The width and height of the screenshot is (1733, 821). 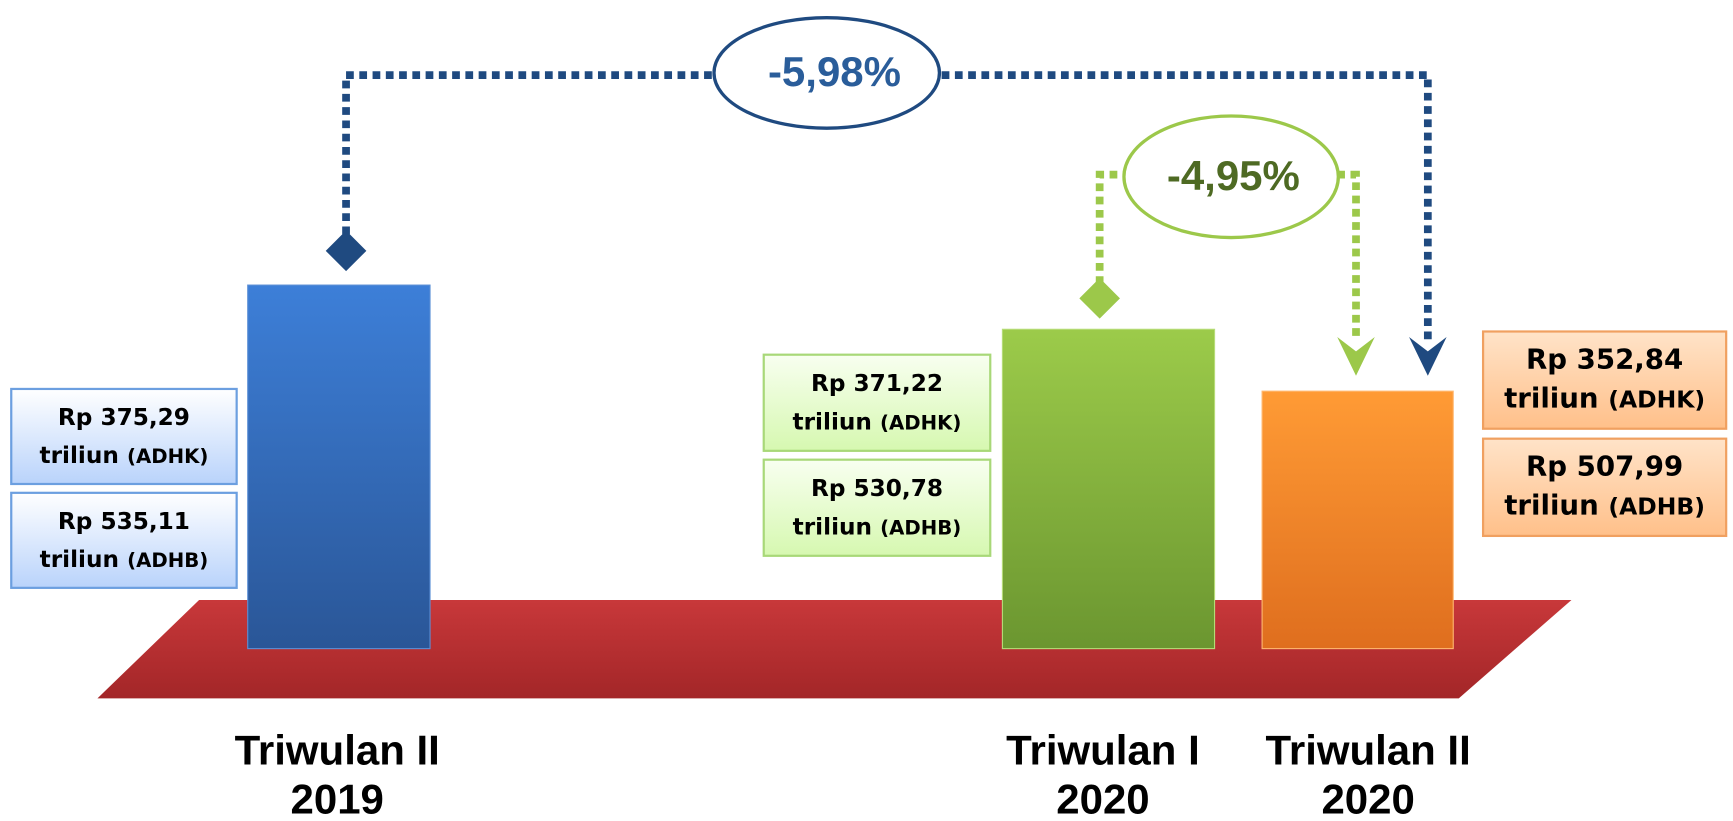 I want to click on value-amount: Rp 371,22, so click(x=877, y=383).